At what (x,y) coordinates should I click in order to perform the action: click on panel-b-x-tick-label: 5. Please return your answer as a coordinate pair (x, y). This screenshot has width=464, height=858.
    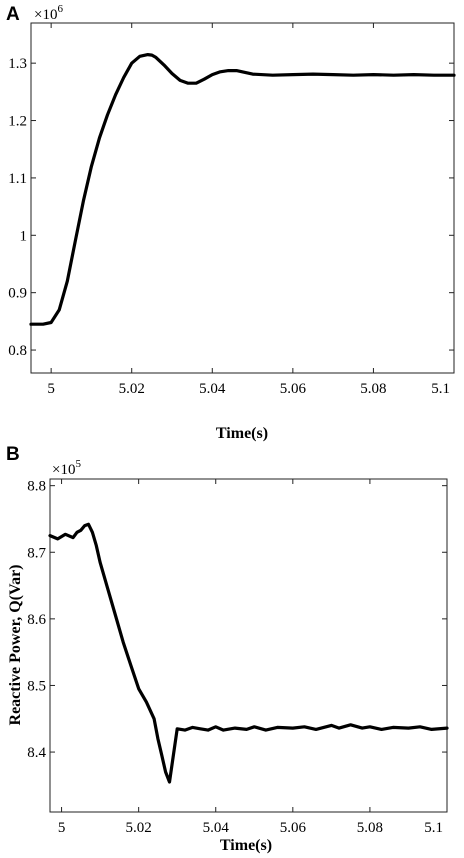
    Looking at the image, I should click on (62, 828).